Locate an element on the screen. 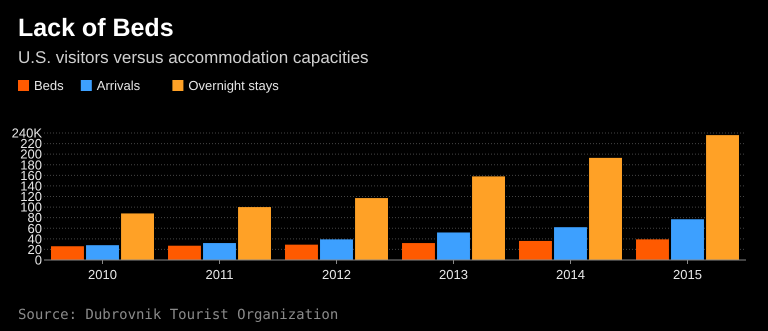 Image resolution: width=768 pixels, height=331 pixels. chart-subtitle: U.S. visitors versus accommodation capacities is located at coordinates (193, 57).